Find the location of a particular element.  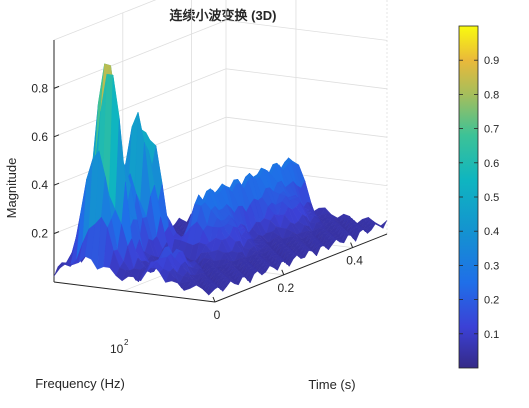

colorbar-gradient is located at coordinates (468, 197).